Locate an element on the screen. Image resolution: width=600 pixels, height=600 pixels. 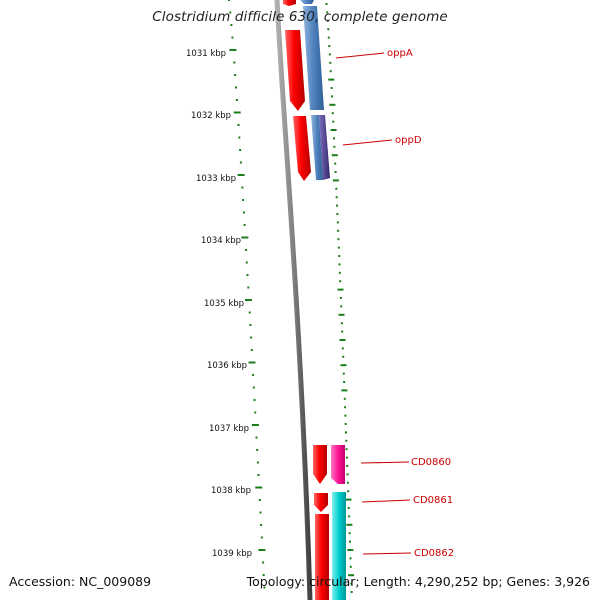
ruler-label-1038: 1038 kbp is located at coordinates (231, 491).